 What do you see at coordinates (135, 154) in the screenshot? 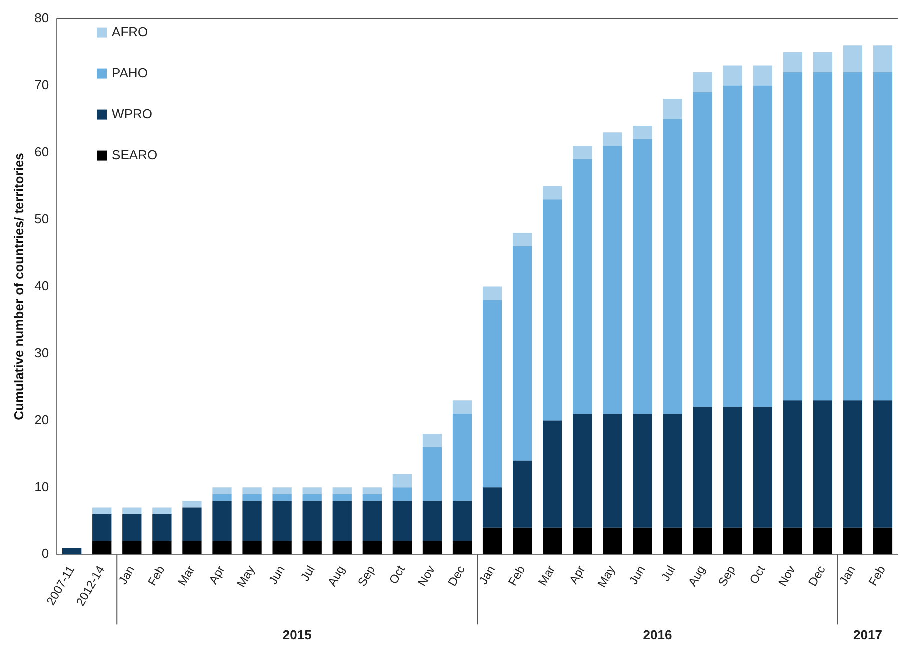
I see `legend-label: SEARO` at bounding box center [135, 154].